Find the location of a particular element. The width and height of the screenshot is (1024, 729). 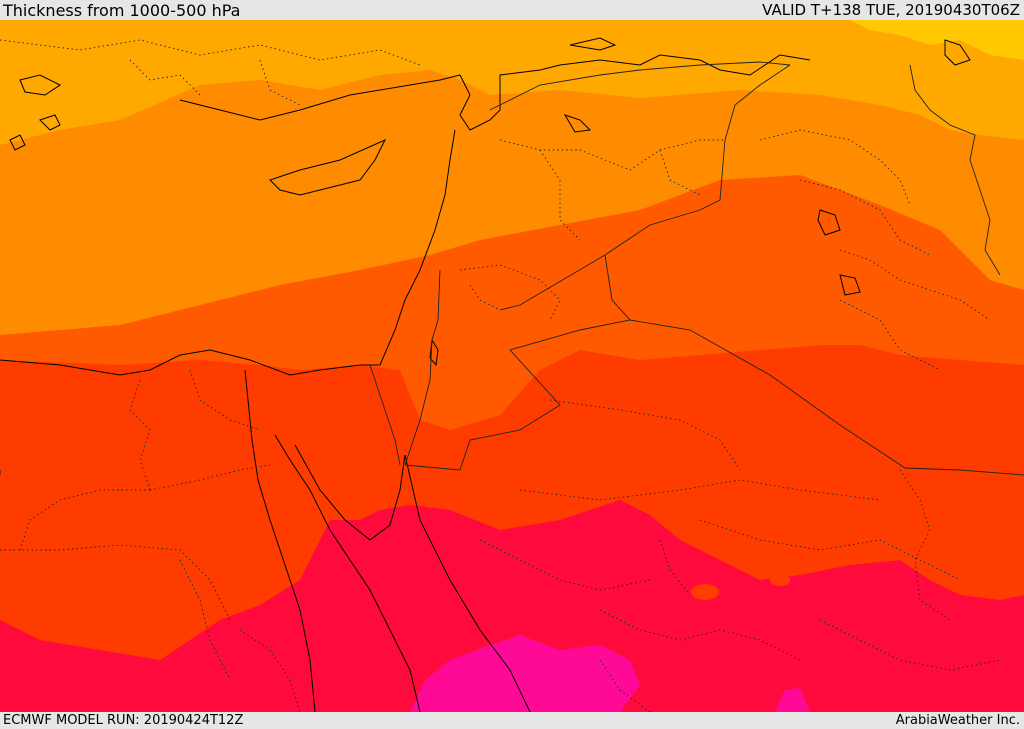

model-run: ECMWF MODEL RUN: 20190424T12Z is located at coordinates (123, 720).